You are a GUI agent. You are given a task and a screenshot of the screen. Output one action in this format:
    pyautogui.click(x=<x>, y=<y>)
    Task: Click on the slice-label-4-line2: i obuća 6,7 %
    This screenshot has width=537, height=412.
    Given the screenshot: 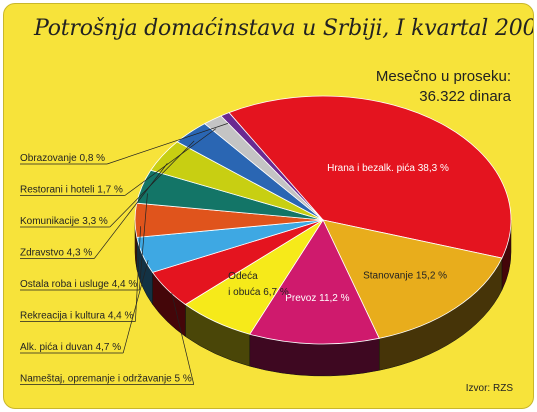 What is the action you would take?
    pyautogui.click(x=258, y=292)
    